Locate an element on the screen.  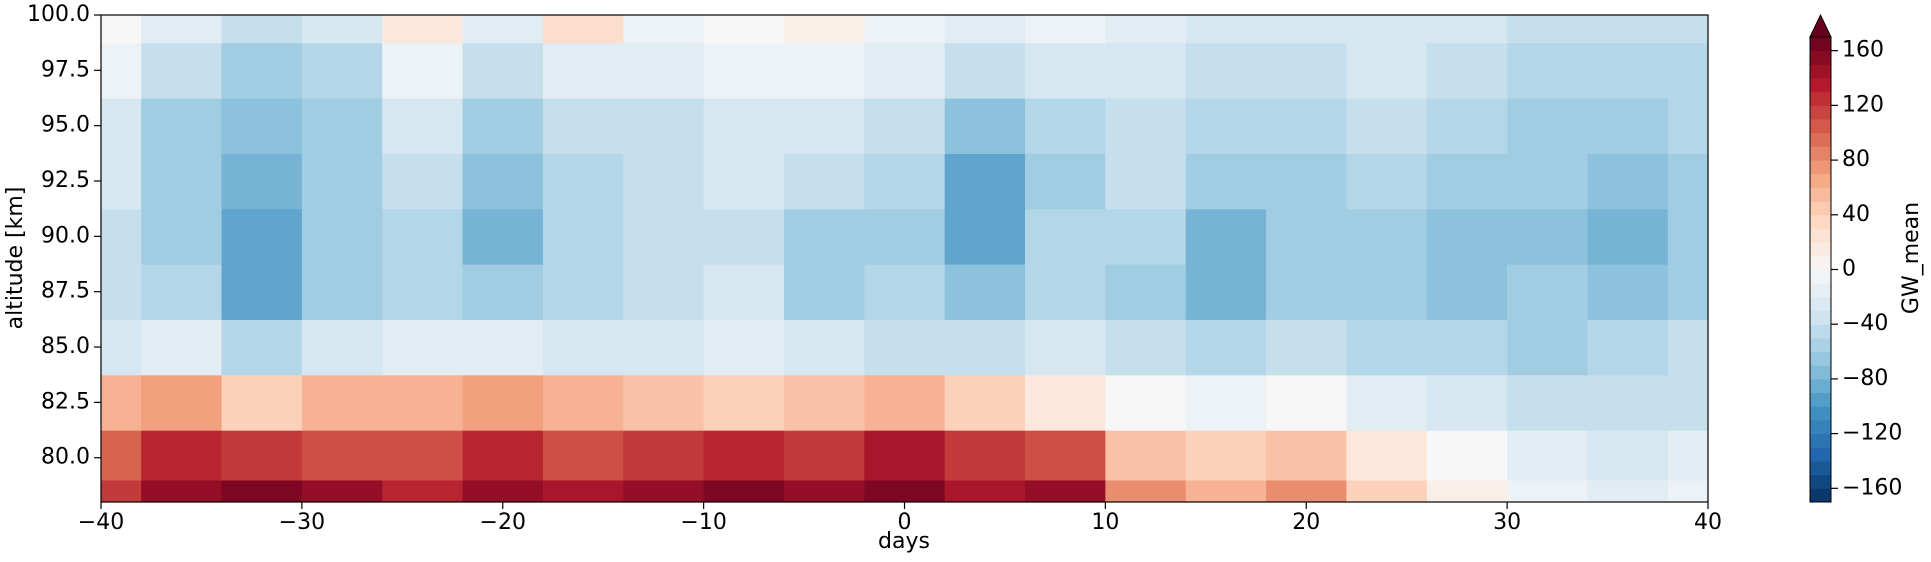
x-tick-label: 40 is located at coordinates (1708, 522).